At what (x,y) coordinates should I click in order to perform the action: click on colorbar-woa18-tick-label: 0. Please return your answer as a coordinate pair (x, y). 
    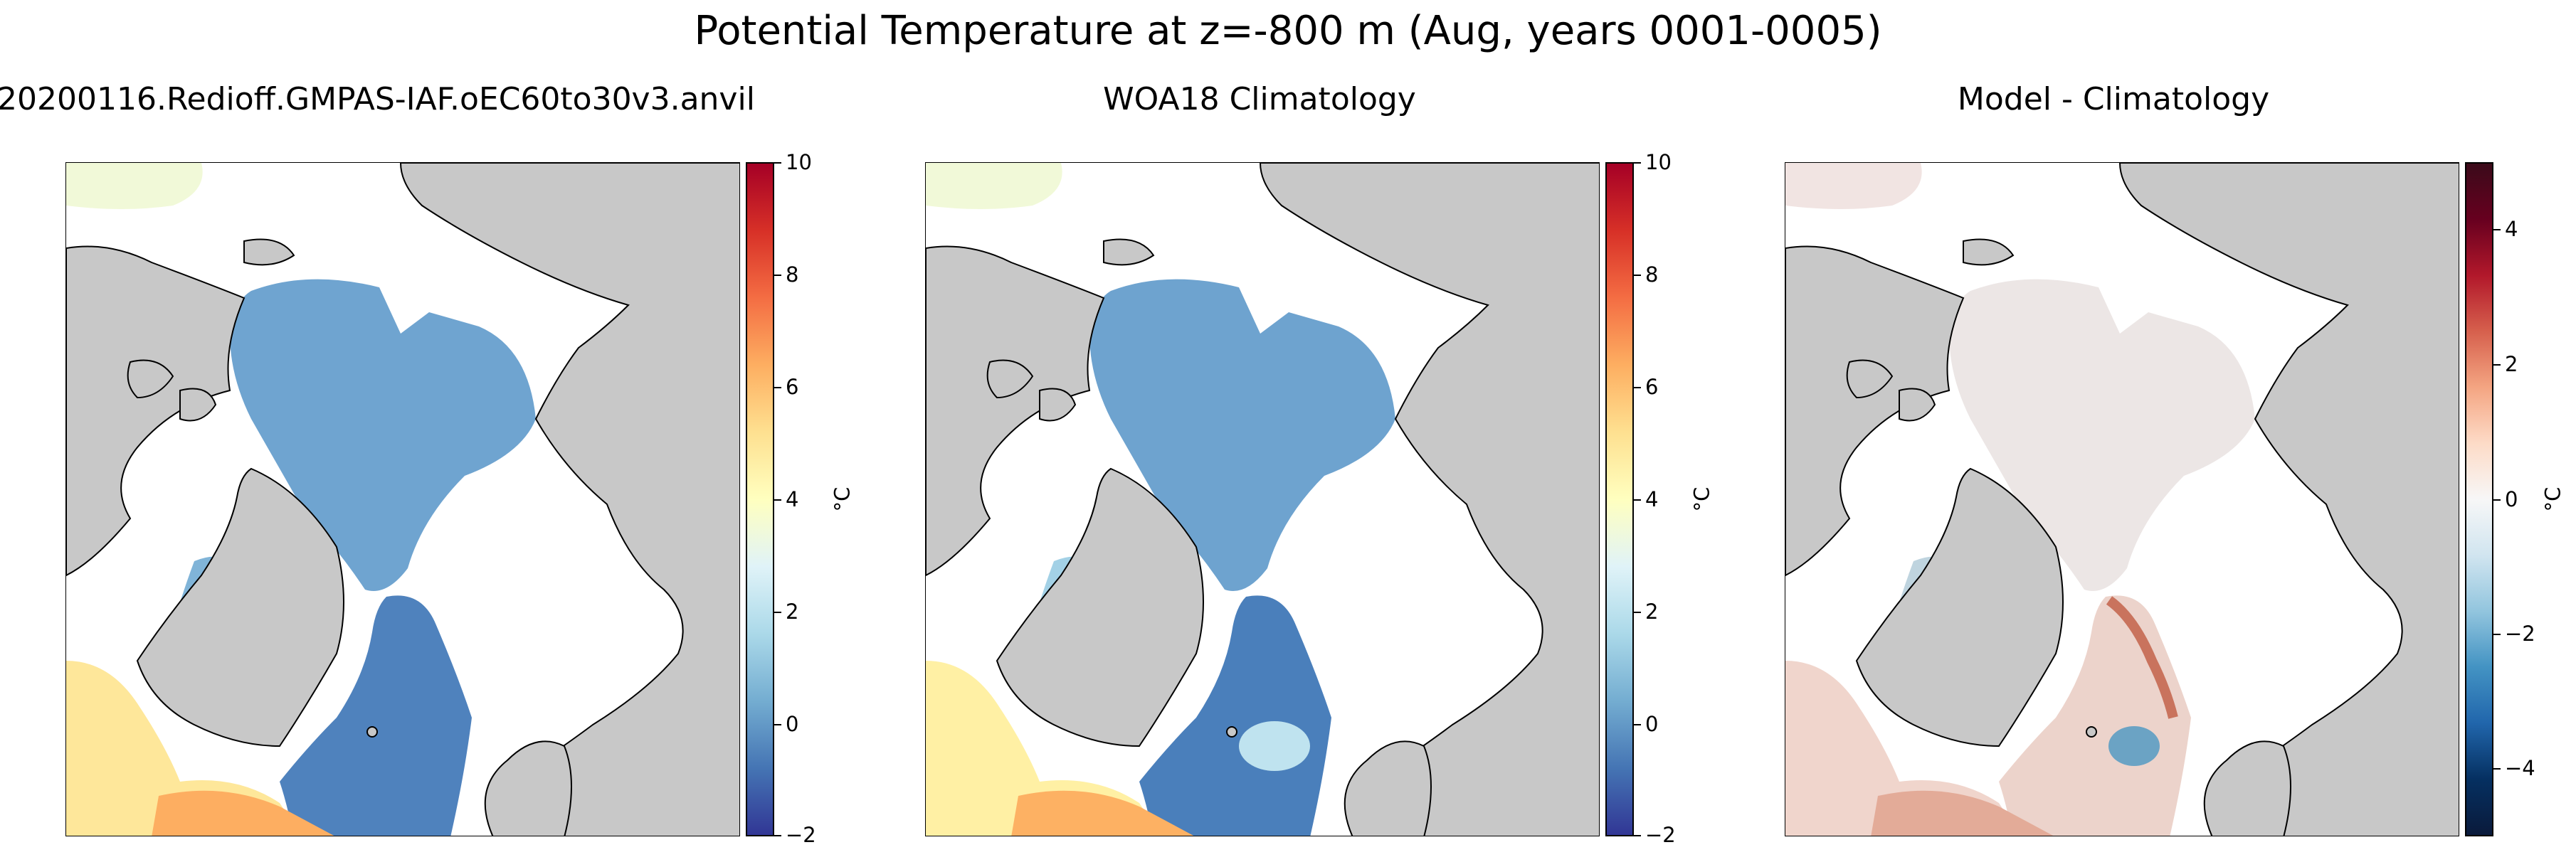
    Looking at the image, I should click on (1652, 724).